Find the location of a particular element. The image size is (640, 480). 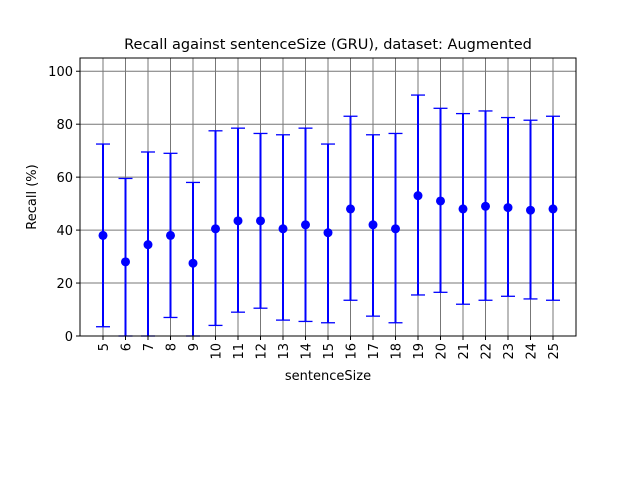

x-tick-label: 17 is located at coordinates (374, 351).